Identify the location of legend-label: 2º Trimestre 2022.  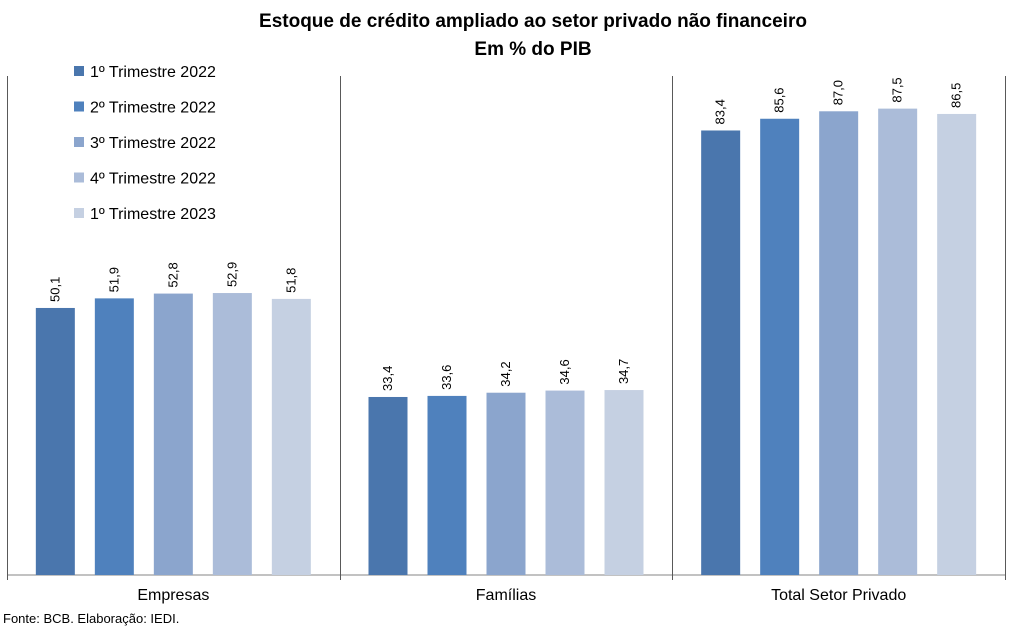
(153, 108).